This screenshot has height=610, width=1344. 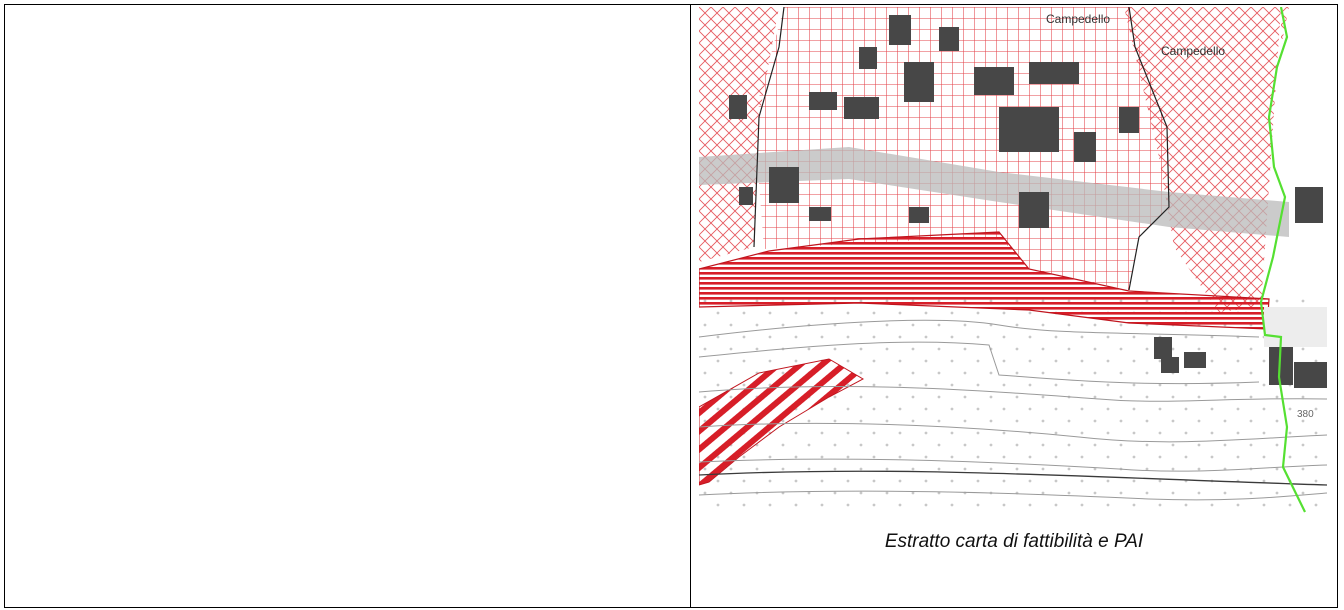 I want to click on figure-caption: Estratto carta di fattibilità e PAI, so click(x=1014, y=541).